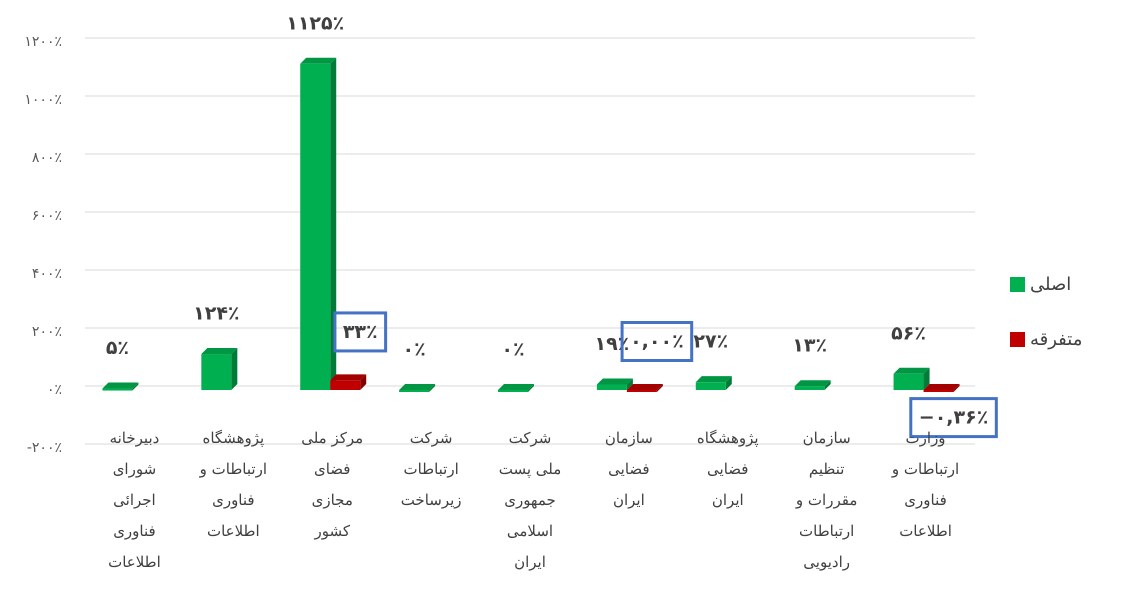 This screenshot has width=1130, height=603. I want to click on data-label: −۰,۳۶٪, so click(954, 418).